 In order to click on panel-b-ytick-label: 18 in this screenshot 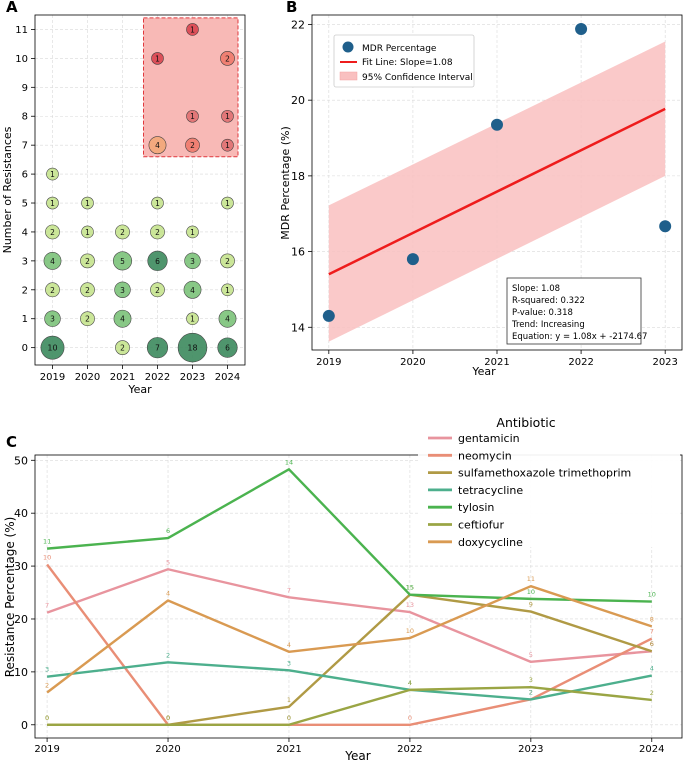, I will do `click(298, 176)`.